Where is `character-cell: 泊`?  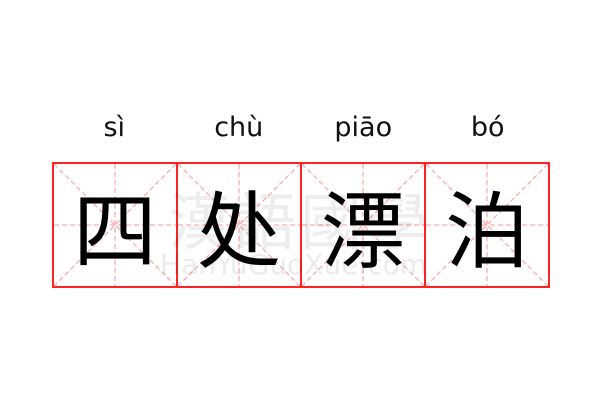
character-cell: 泊 is located at coordinates (487, 225).